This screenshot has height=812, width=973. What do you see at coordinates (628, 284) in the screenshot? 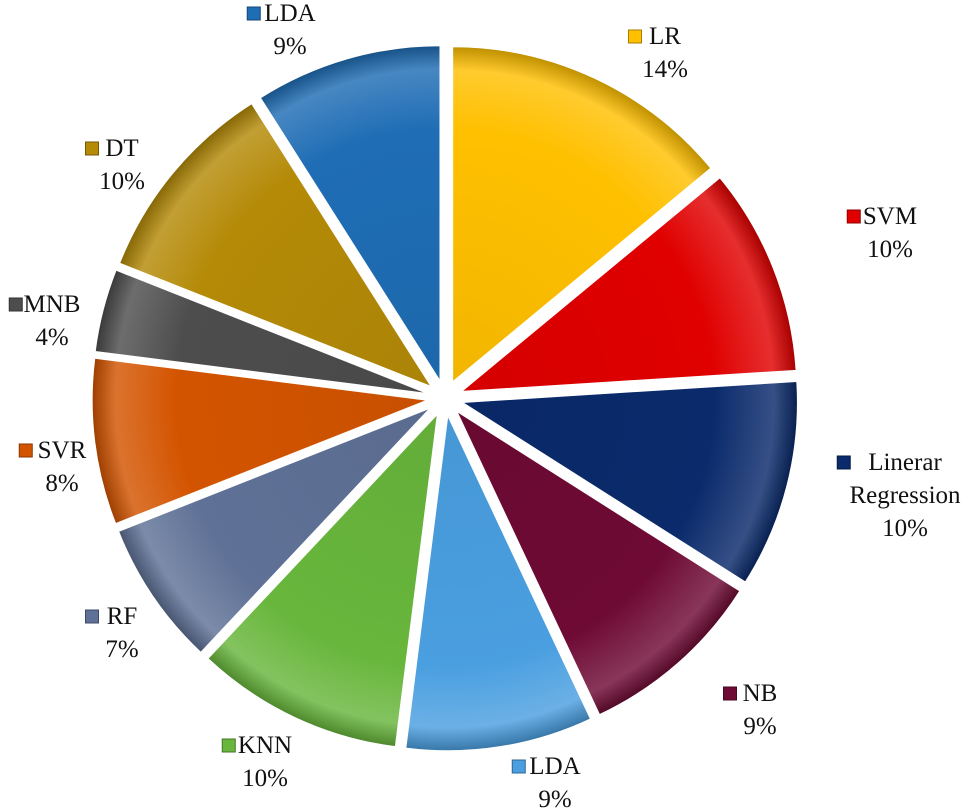
I see `pie-slice-svm` at bounding box center [628, 284].